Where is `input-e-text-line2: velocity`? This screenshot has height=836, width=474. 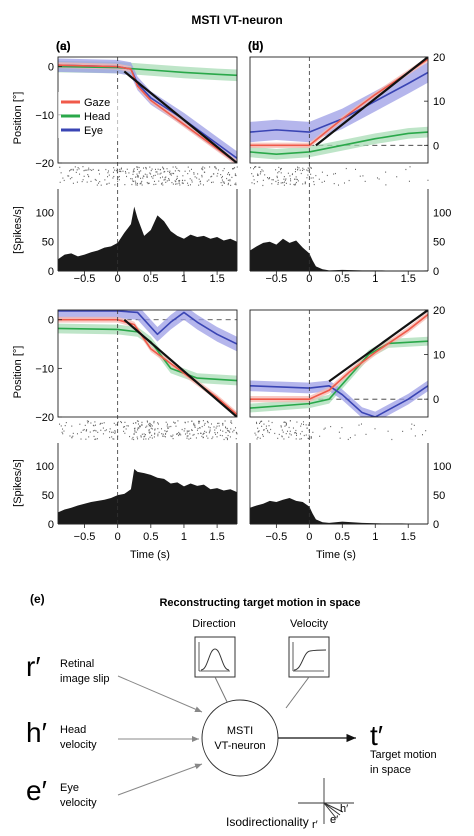
input-e-text-line2: velocity is located at coordinates (78, 803).